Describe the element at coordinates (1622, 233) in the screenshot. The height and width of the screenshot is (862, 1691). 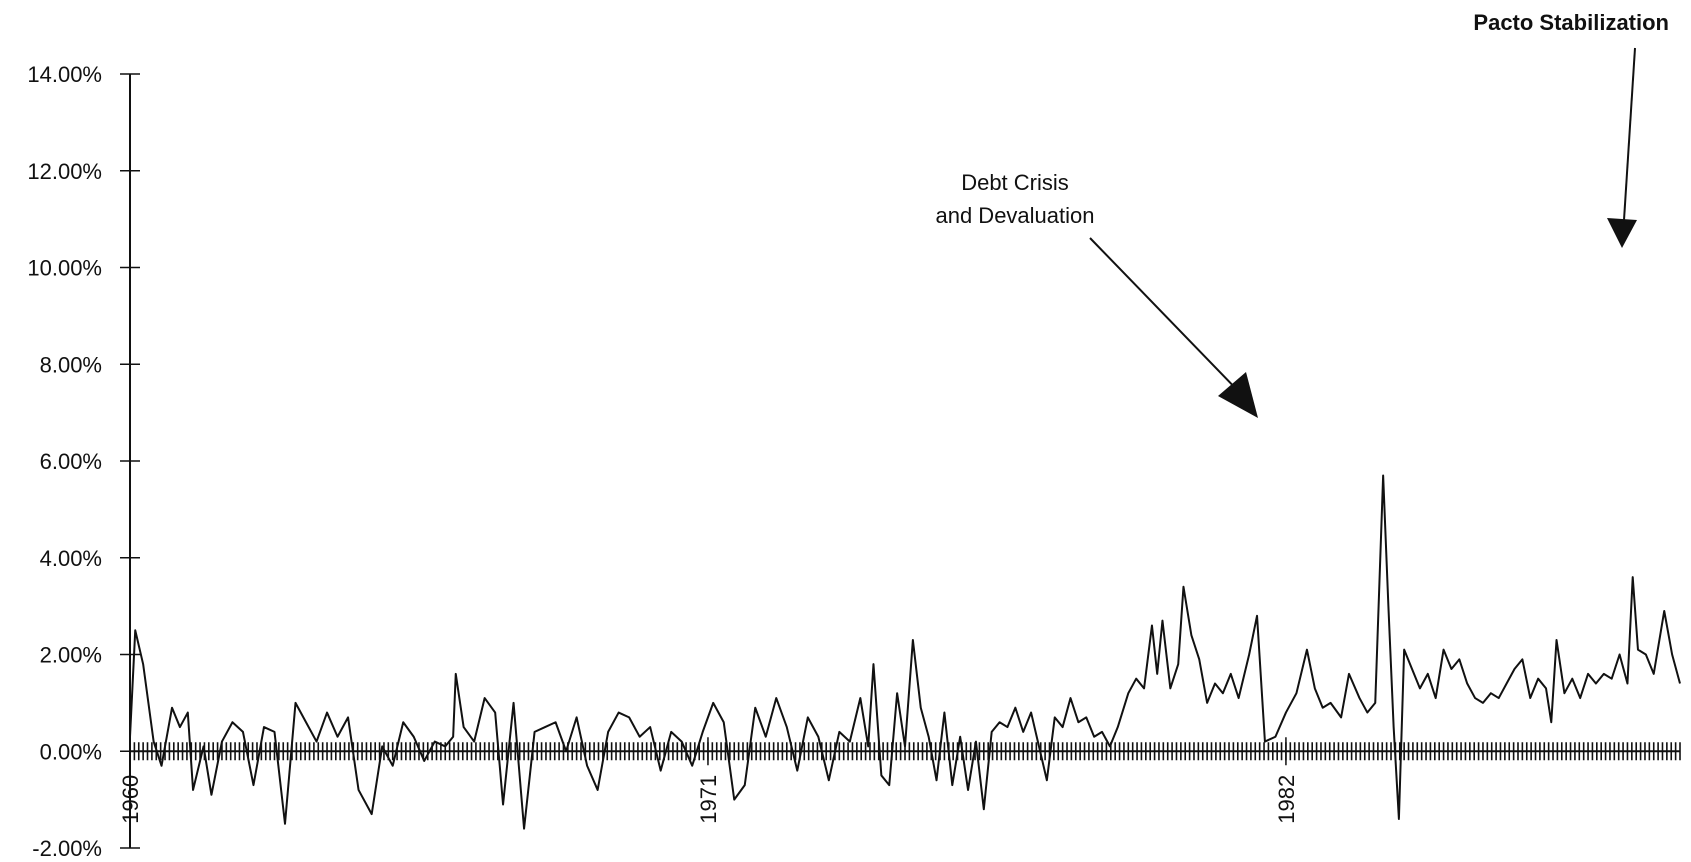
I see `annotation-pacto-arrowhead` at that location.